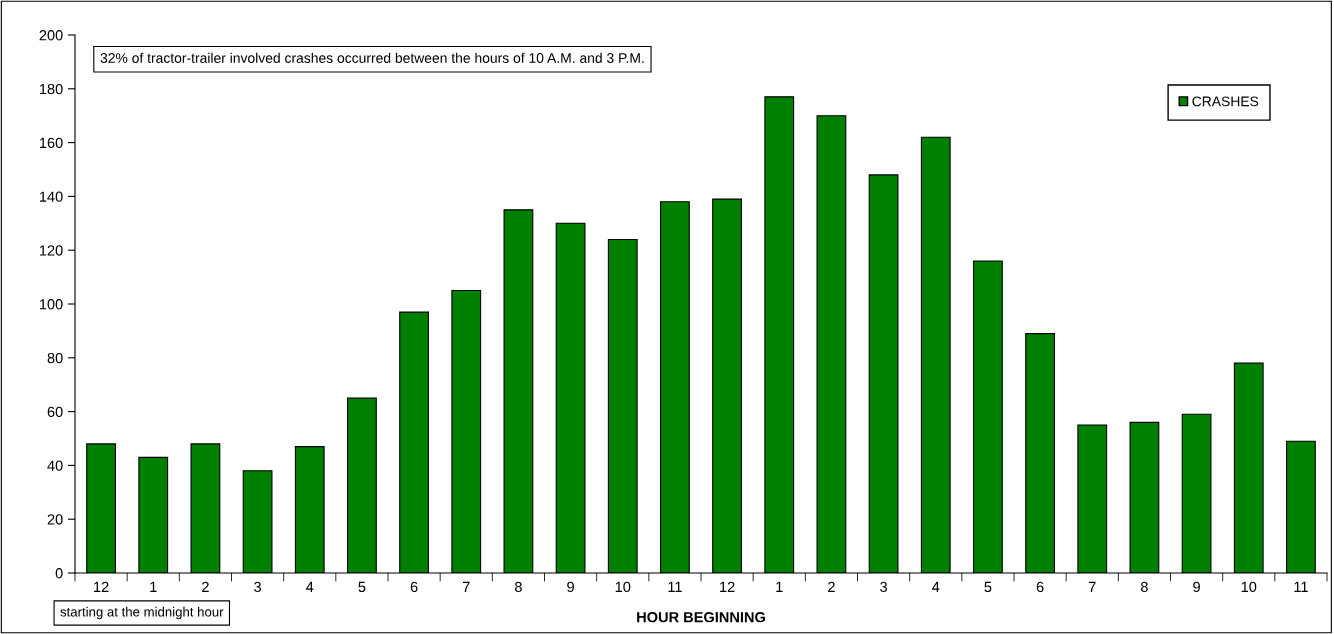 This screenshot has width=1334, height=634. I want to click on y-tick-label: 20, so click(55, 519).